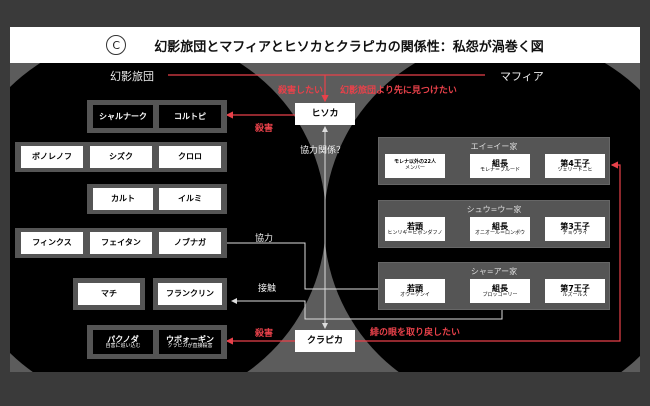  I want to click on member-node: クロロ, so click(190, 157).